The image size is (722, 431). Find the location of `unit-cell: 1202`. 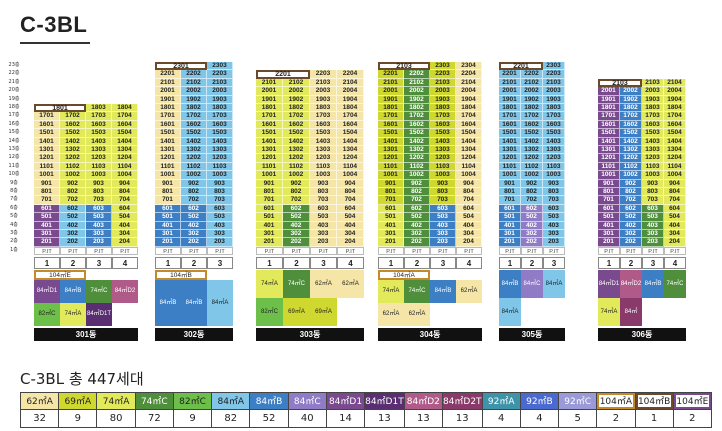

unit-cell: 1202 is located at coordinates (194, 158).